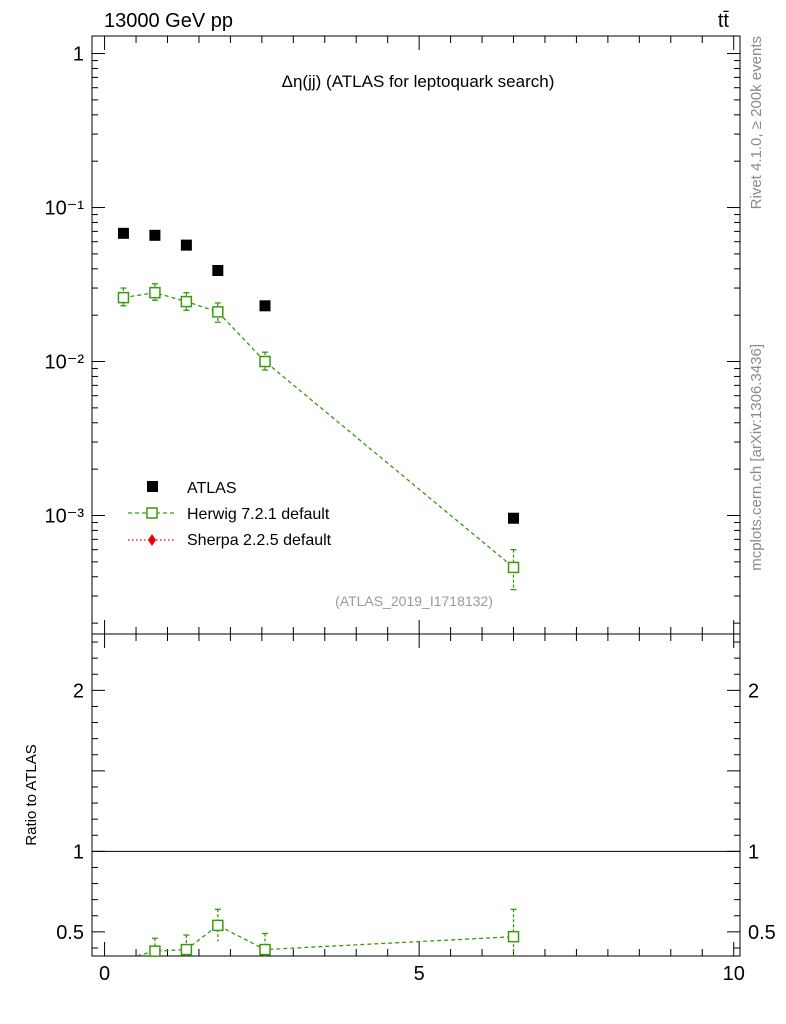 The image size is (786, 1024). I want to click on ratio-xtick-label: 10, so click(734, 974).